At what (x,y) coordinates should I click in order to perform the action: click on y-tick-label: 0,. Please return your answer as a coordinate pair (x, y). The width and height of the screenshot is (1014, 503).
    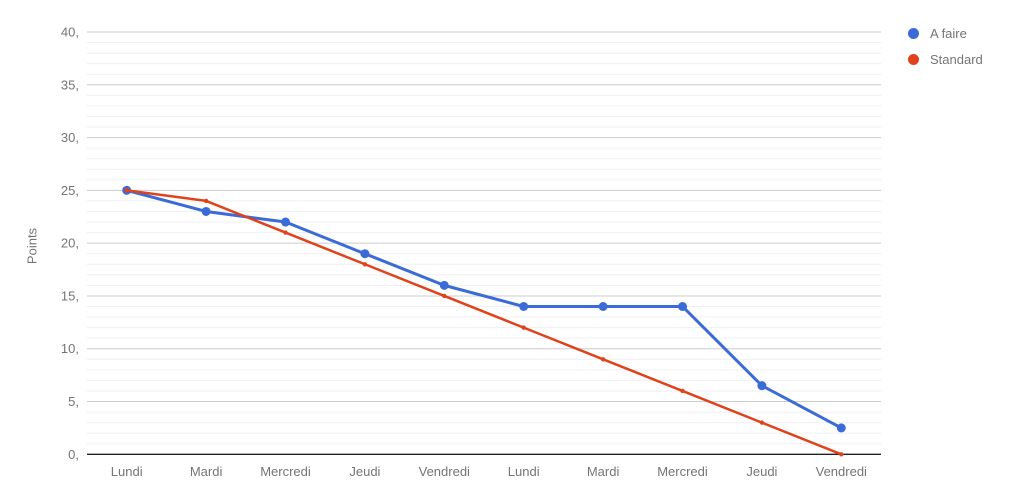
    Looking at the image, I should click on (73, 454).